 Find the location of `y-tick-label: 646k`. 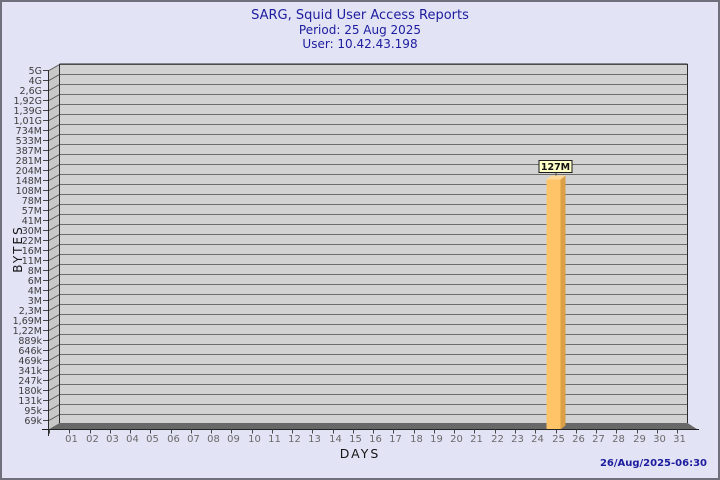

y-tick-label: 646k is located at coordinates (30, 351).